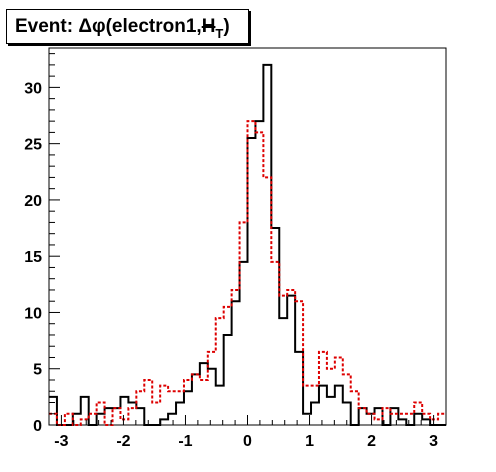 The width and height of the screenshot is (496, 472). I want to click on x-tick-label: -1, so click(185, 441).